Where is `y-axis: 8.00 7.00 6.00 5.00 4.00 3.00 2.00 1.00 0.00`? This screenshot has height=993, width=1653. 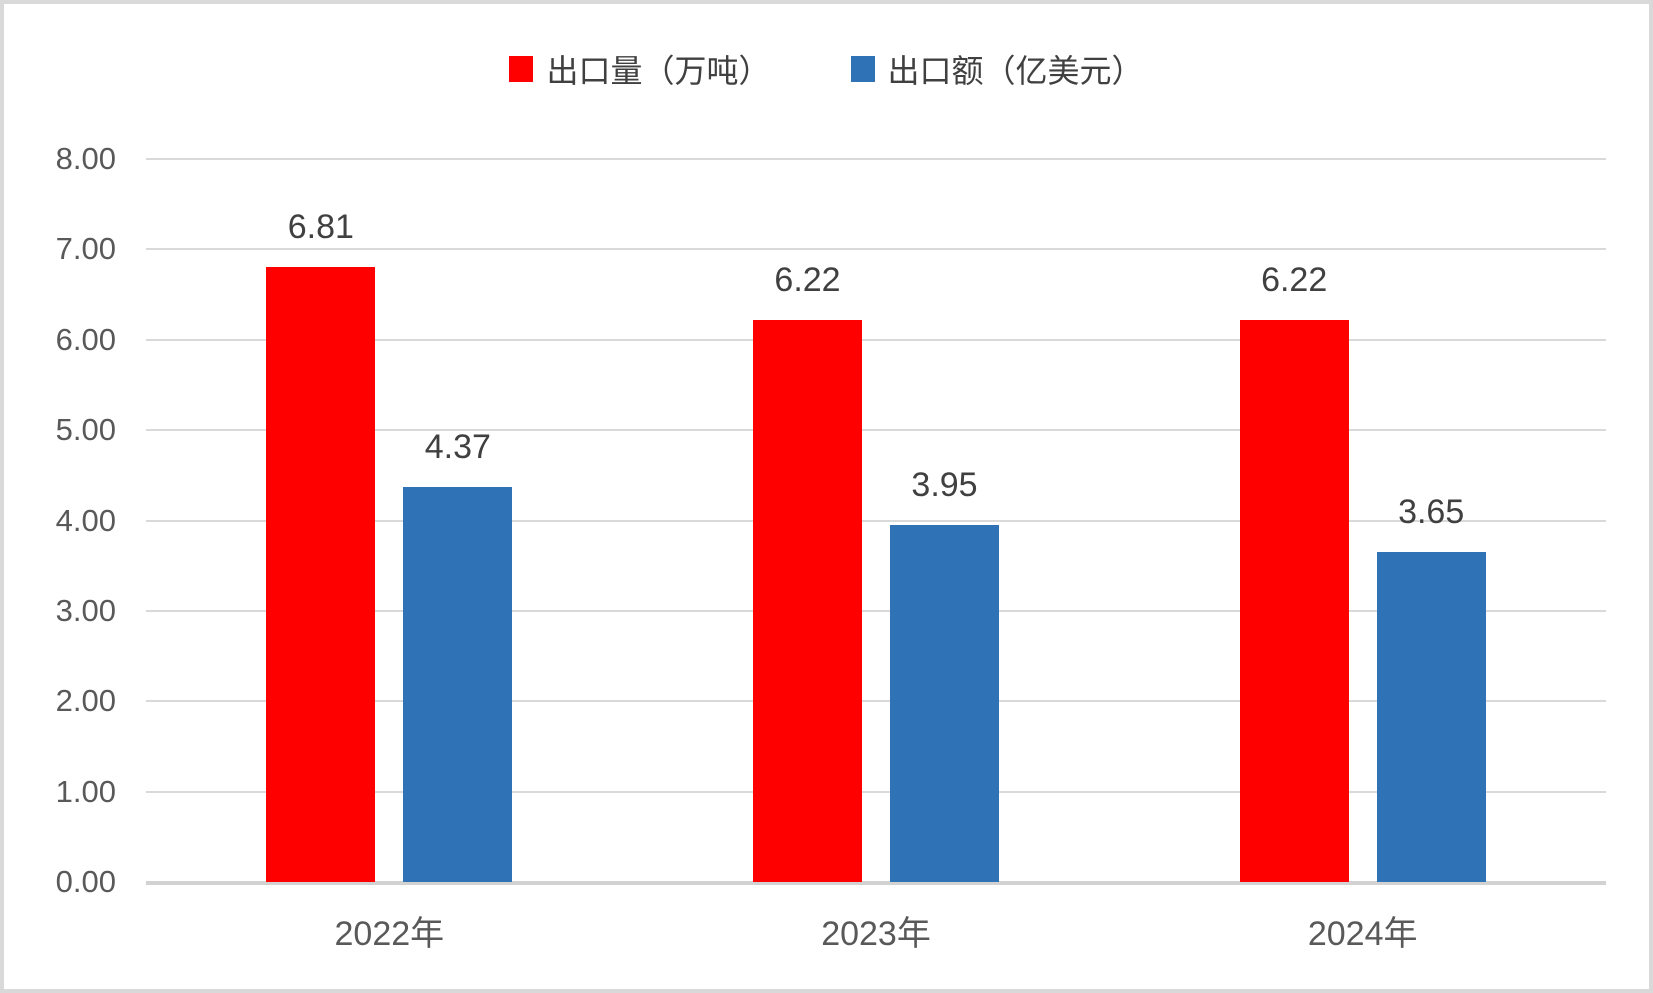
y-axis: 8.00 7.00 6.00 5.00 4.00 3.00 2.00 1.00 0.00 is located at coordinates (60, 520).